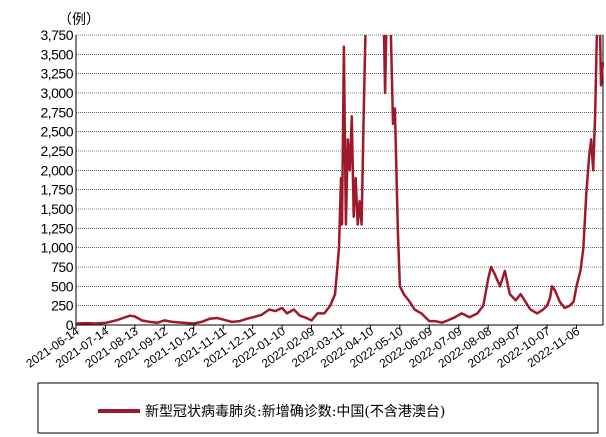 The image size is (606, 437). Describe the element at coordinates (70, 325) in the screenshot. I see `y-tick-label: 0` at that location.